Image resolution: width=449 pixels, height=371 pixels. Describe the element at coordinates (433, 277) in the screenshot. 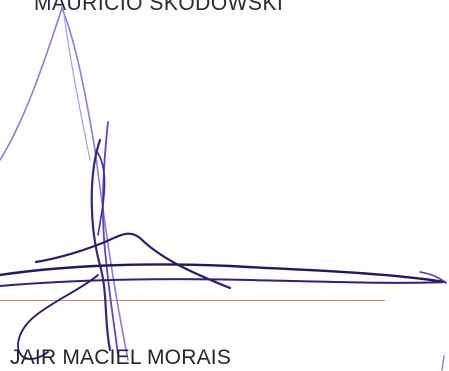

I see `signature-stroke-tail` at that location.